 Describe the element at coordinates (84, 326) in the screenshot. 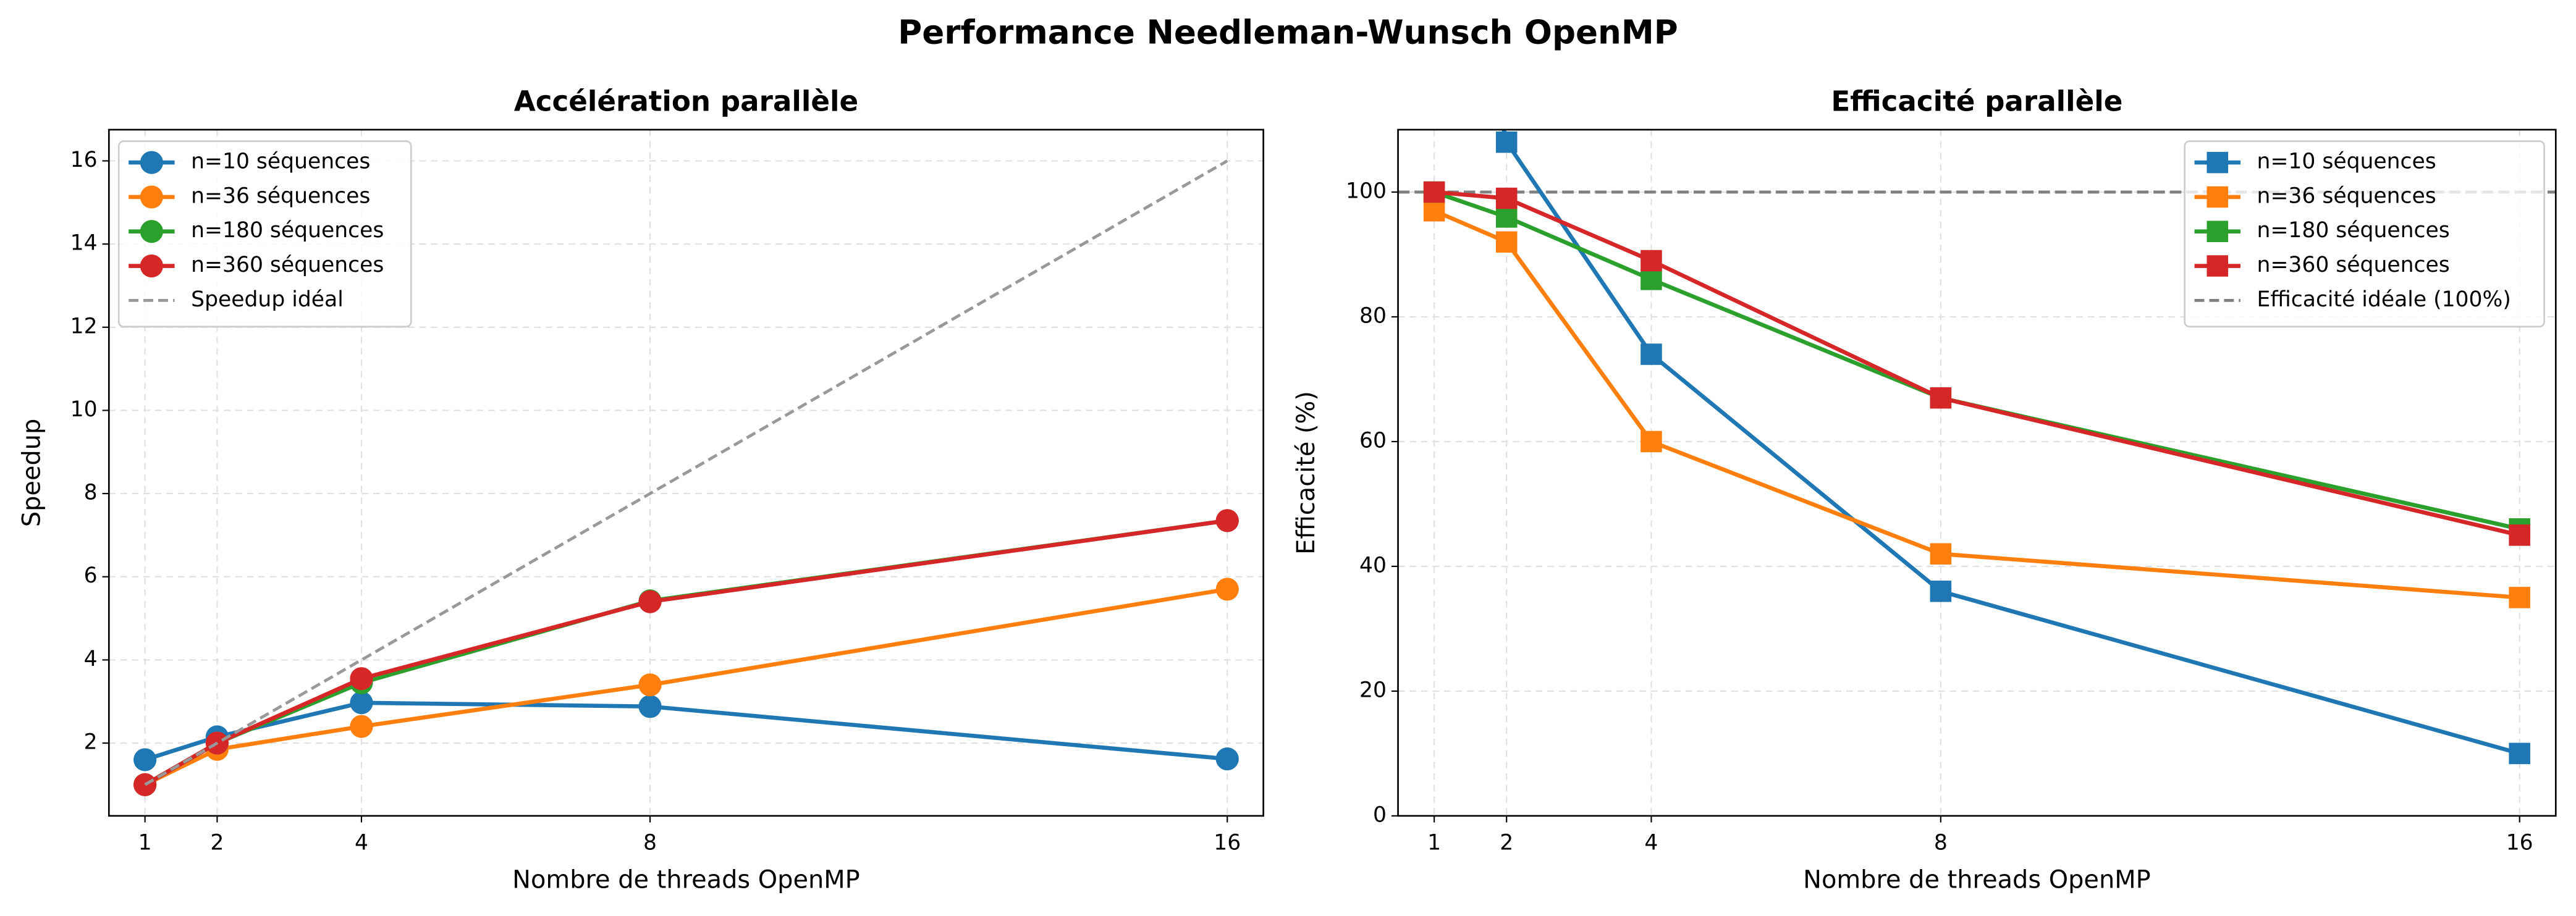

I see `y-tick-label: 12` at that location.